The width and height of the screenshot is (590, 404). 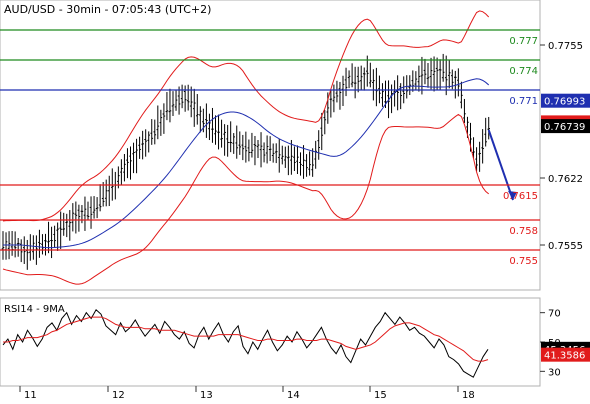 I want to click on level-label: 0.755, so click(x=523, y=261).